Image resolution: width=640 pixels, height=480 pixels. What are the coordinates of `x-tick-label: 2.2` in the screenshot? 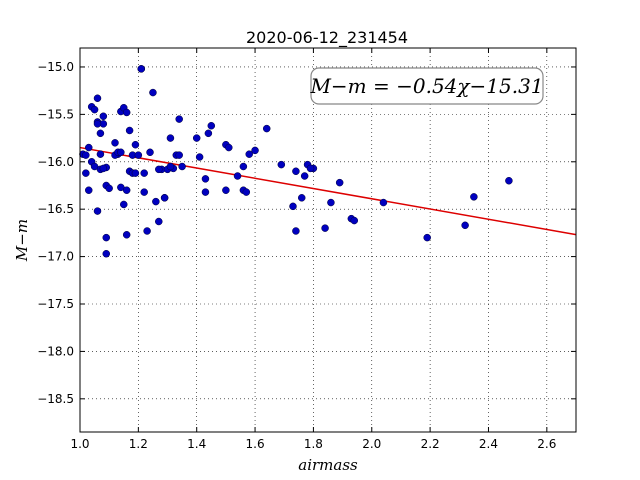 It's located at (430, 444).